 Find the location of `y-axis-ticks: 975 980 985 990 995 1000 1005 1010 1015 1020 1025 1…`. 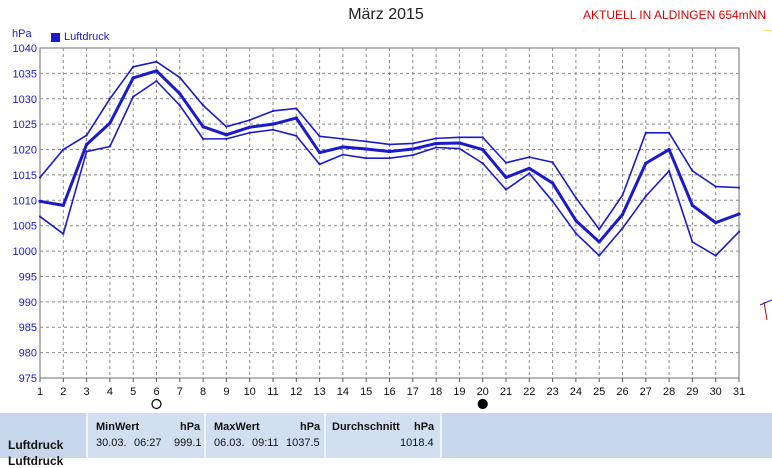

y-axis-ticks: 975 980 985 990 995 1000 1005 1010 1015 1020 1025 1… is located at coordinates (25, 214).